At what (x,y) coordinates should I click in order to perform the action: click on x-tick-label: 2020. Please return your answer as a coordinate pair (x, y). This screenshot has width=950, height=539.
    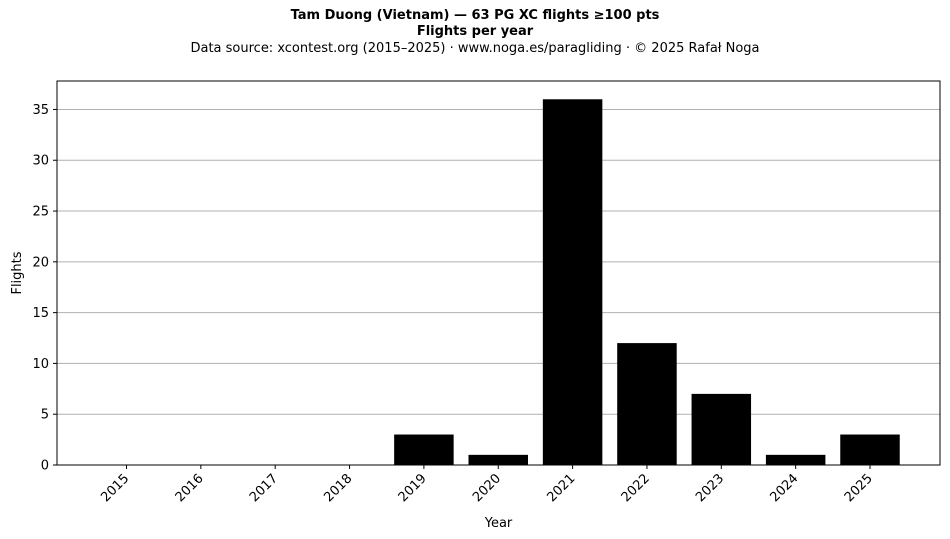
    Looking at the image, I should click on (487, 488).